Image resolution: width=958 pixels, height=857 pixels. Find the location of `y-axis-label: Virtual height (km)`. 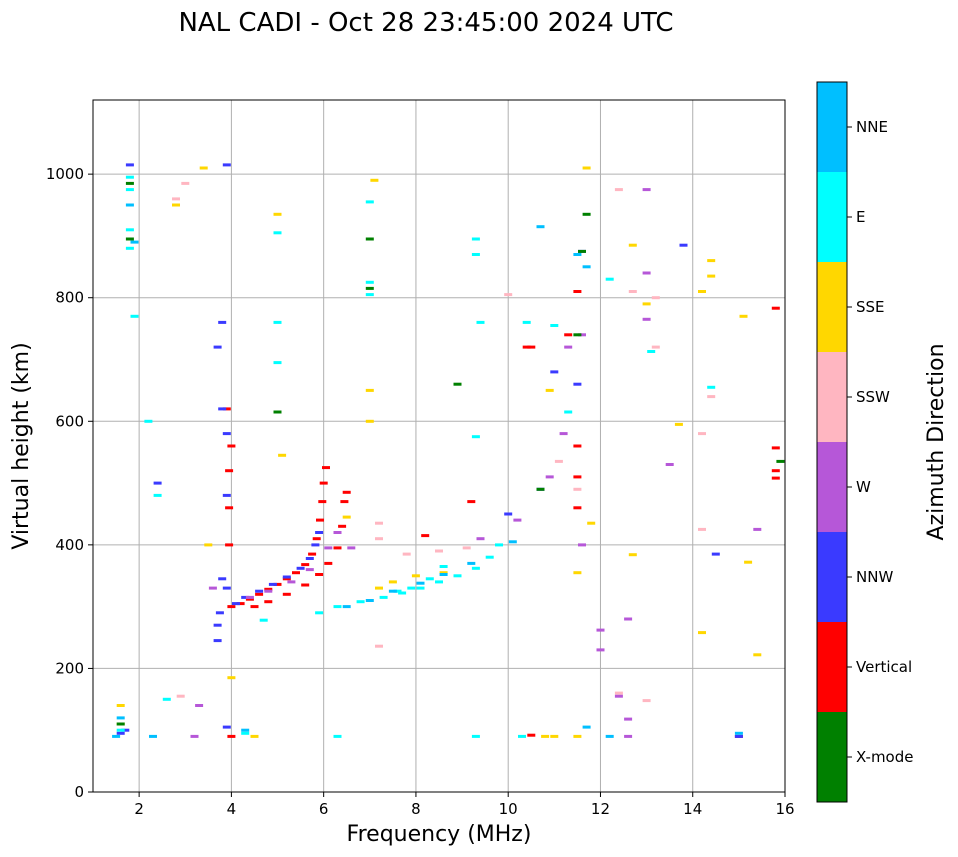

y-axis-label: Virtual height (km) is located at coordinates (21, 445).